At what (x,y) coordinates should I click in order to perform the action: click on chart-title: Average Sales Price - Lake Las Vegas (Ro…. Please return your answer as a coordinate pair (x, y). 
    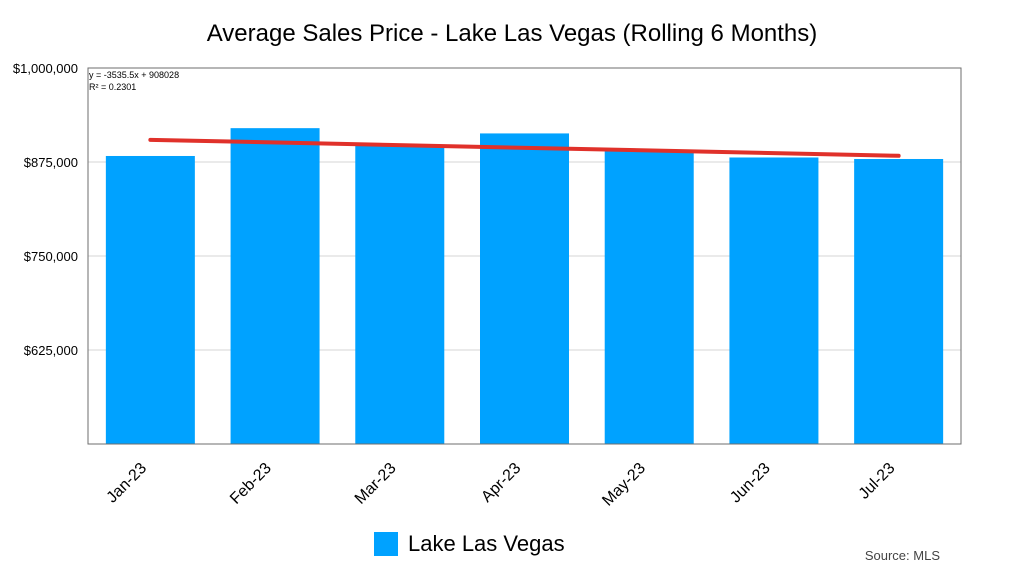
    Looking at the image, I should click on (512, 33).